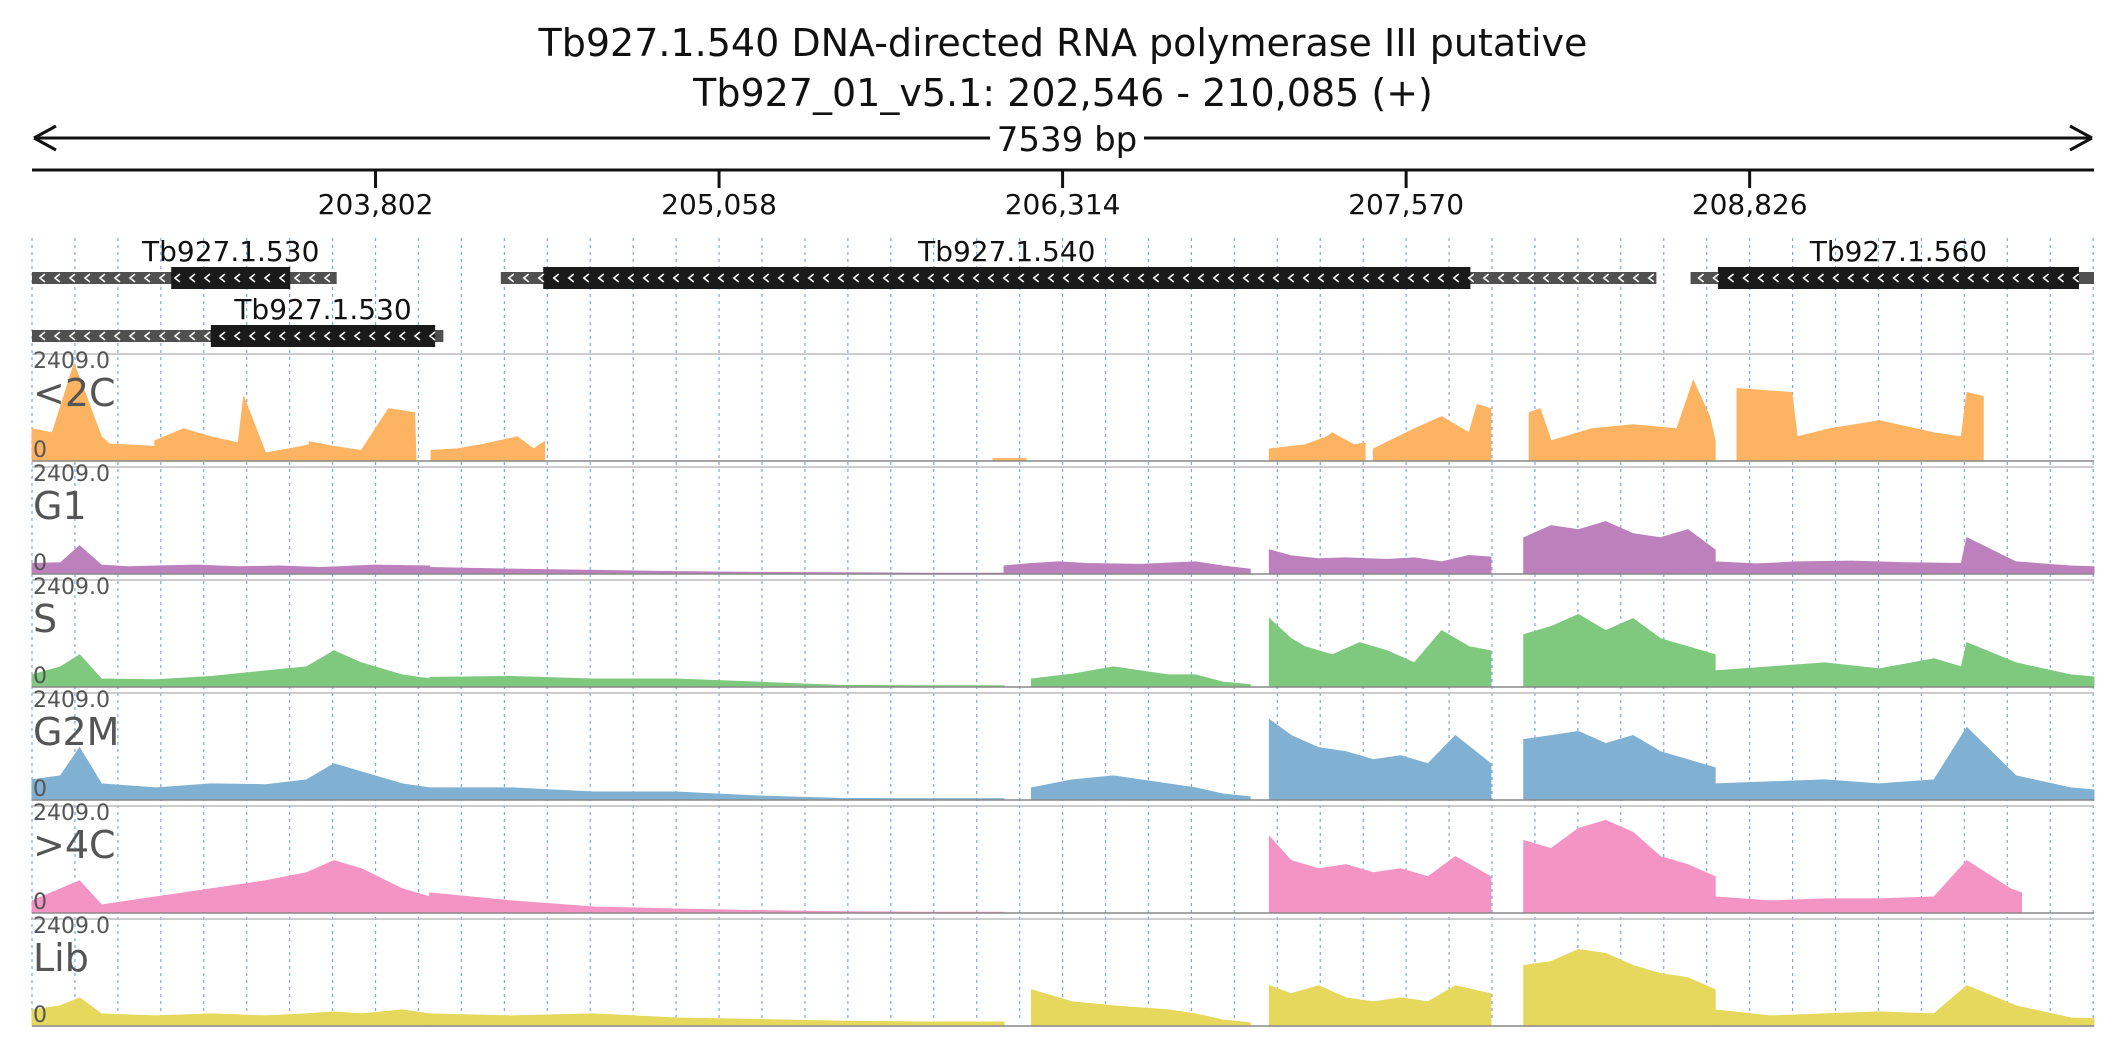  I want to click on ruler-tick-label: 207,570, so click(1406, 204).